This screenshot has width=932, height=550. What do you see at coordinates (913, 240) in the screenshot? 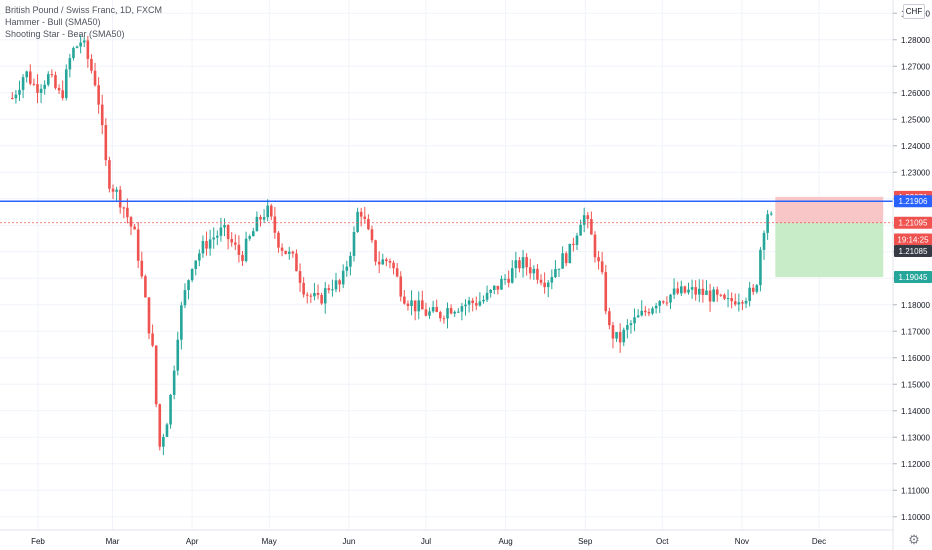
I see `price-label-text: 19:14:25` at bounding box center [913, 240].